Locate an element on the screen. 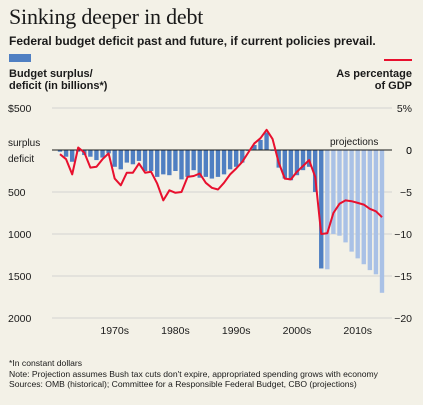 The width and height of the screenshot is (423, 405). surplus-label: surplus is located at coordinates (24, 143).